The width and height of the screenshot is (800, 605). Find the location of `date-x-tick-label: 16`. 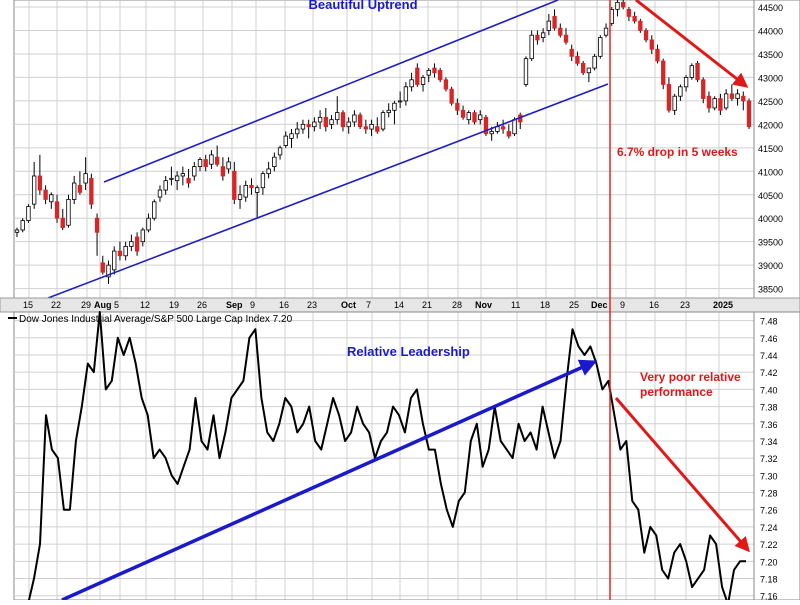

date-x-tick-label: 16 is located at coordinates (654, 305).